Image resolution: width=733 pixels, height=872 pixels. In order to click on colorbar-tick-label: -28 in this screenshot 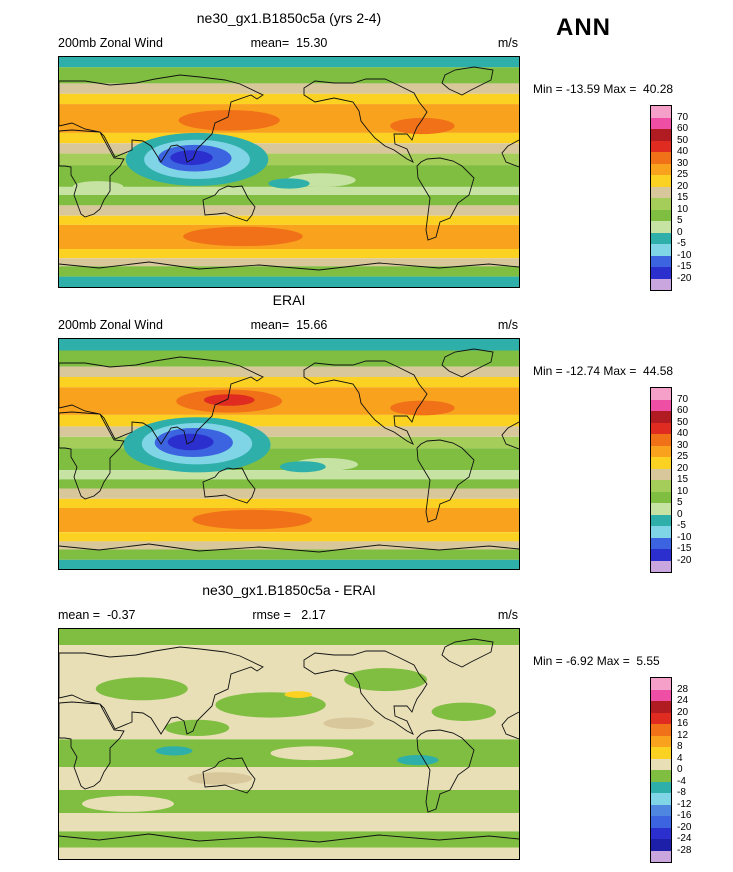, I will do `click(684, 850)`.